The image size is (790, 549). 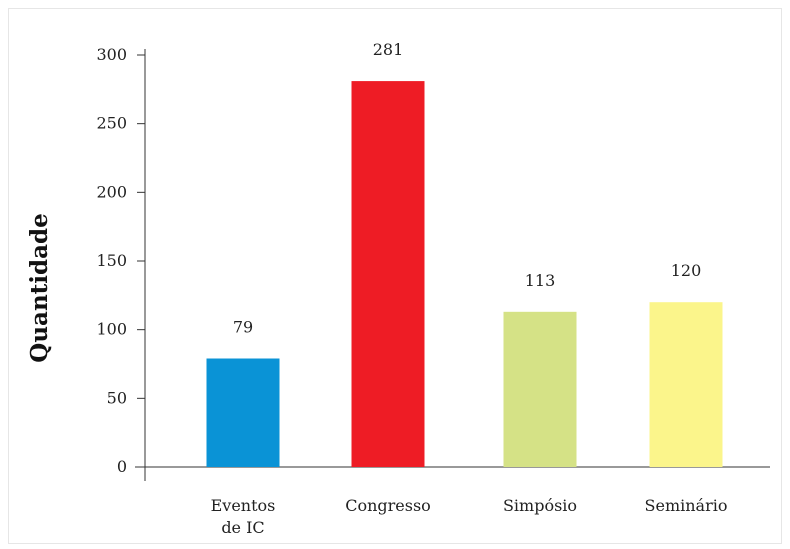 I want to click on y-tick-label: 50, so click(x=117, y=397).